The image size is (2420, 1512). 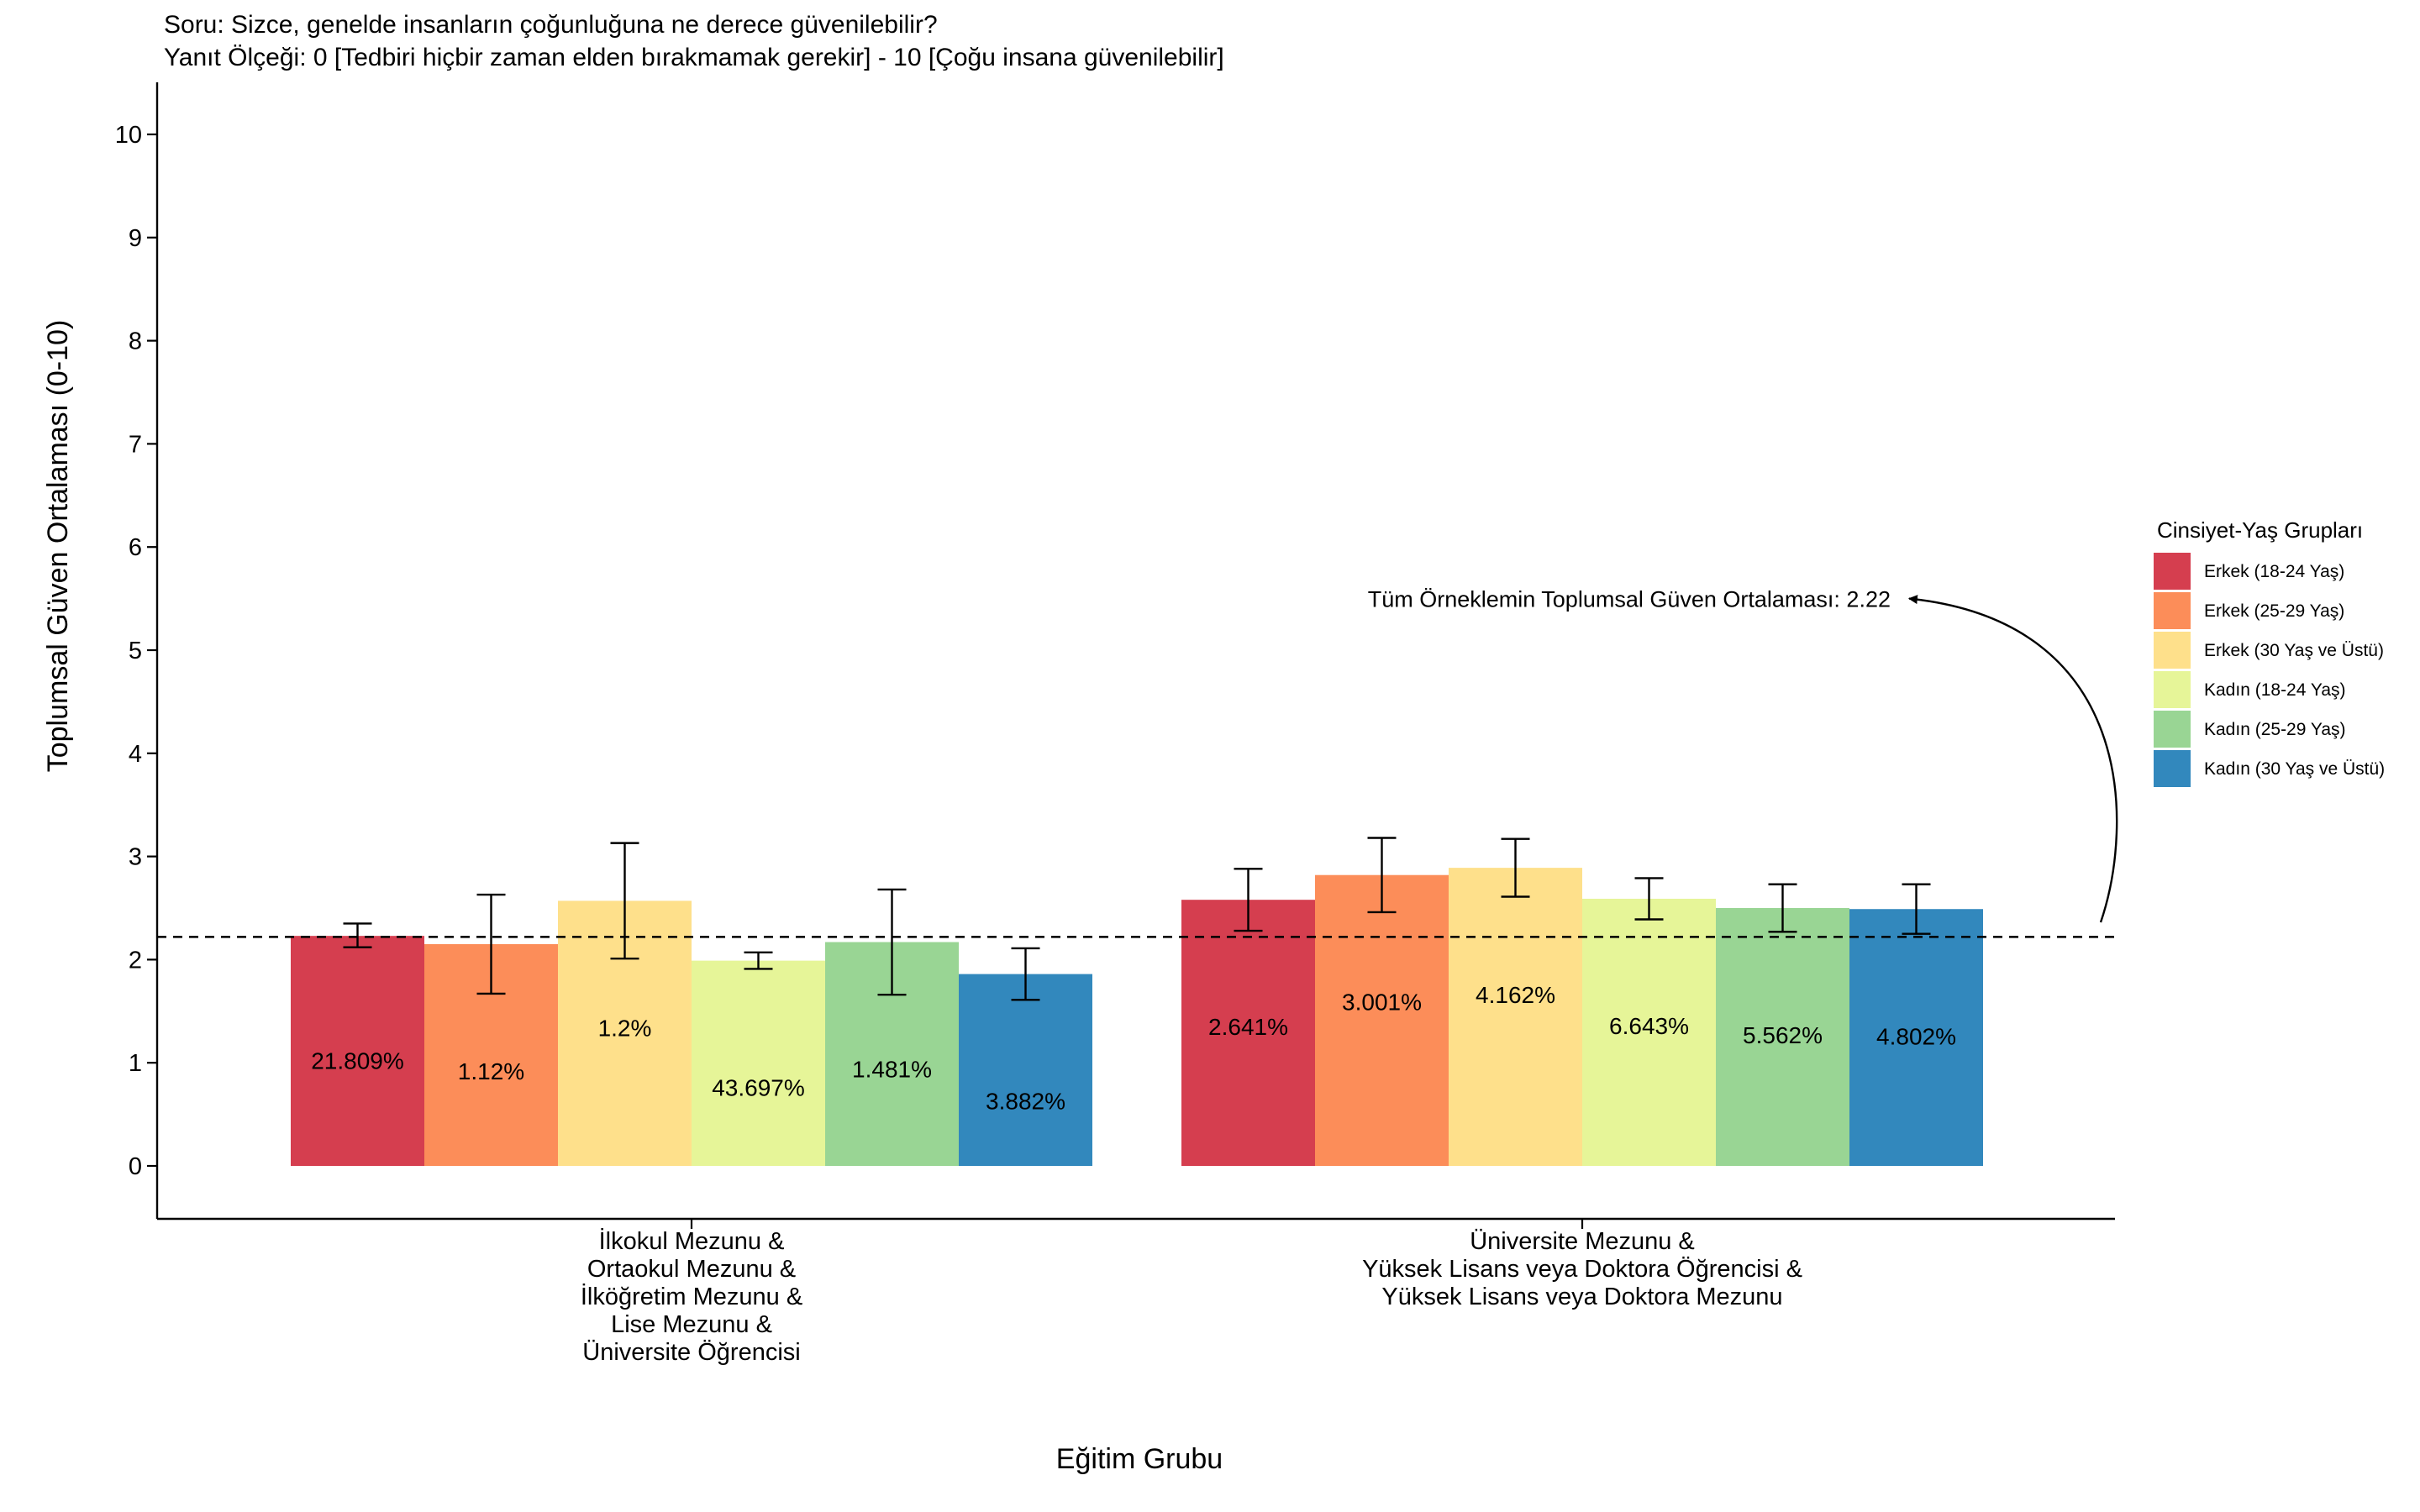 I want to click on x-category-label-1-line-1: İlkokul Mezunu &, so click(x=692, y=1241).